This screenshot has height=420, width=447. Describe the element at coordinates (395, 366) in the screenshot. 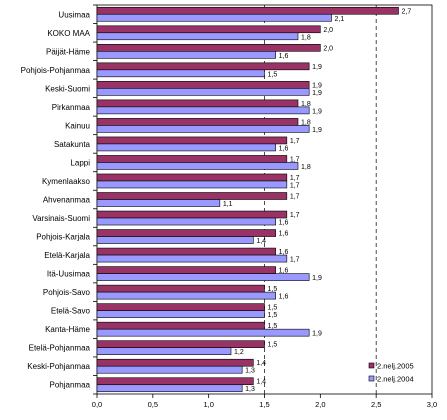

I see `legend-label: 2.nelj.2005` at that location.